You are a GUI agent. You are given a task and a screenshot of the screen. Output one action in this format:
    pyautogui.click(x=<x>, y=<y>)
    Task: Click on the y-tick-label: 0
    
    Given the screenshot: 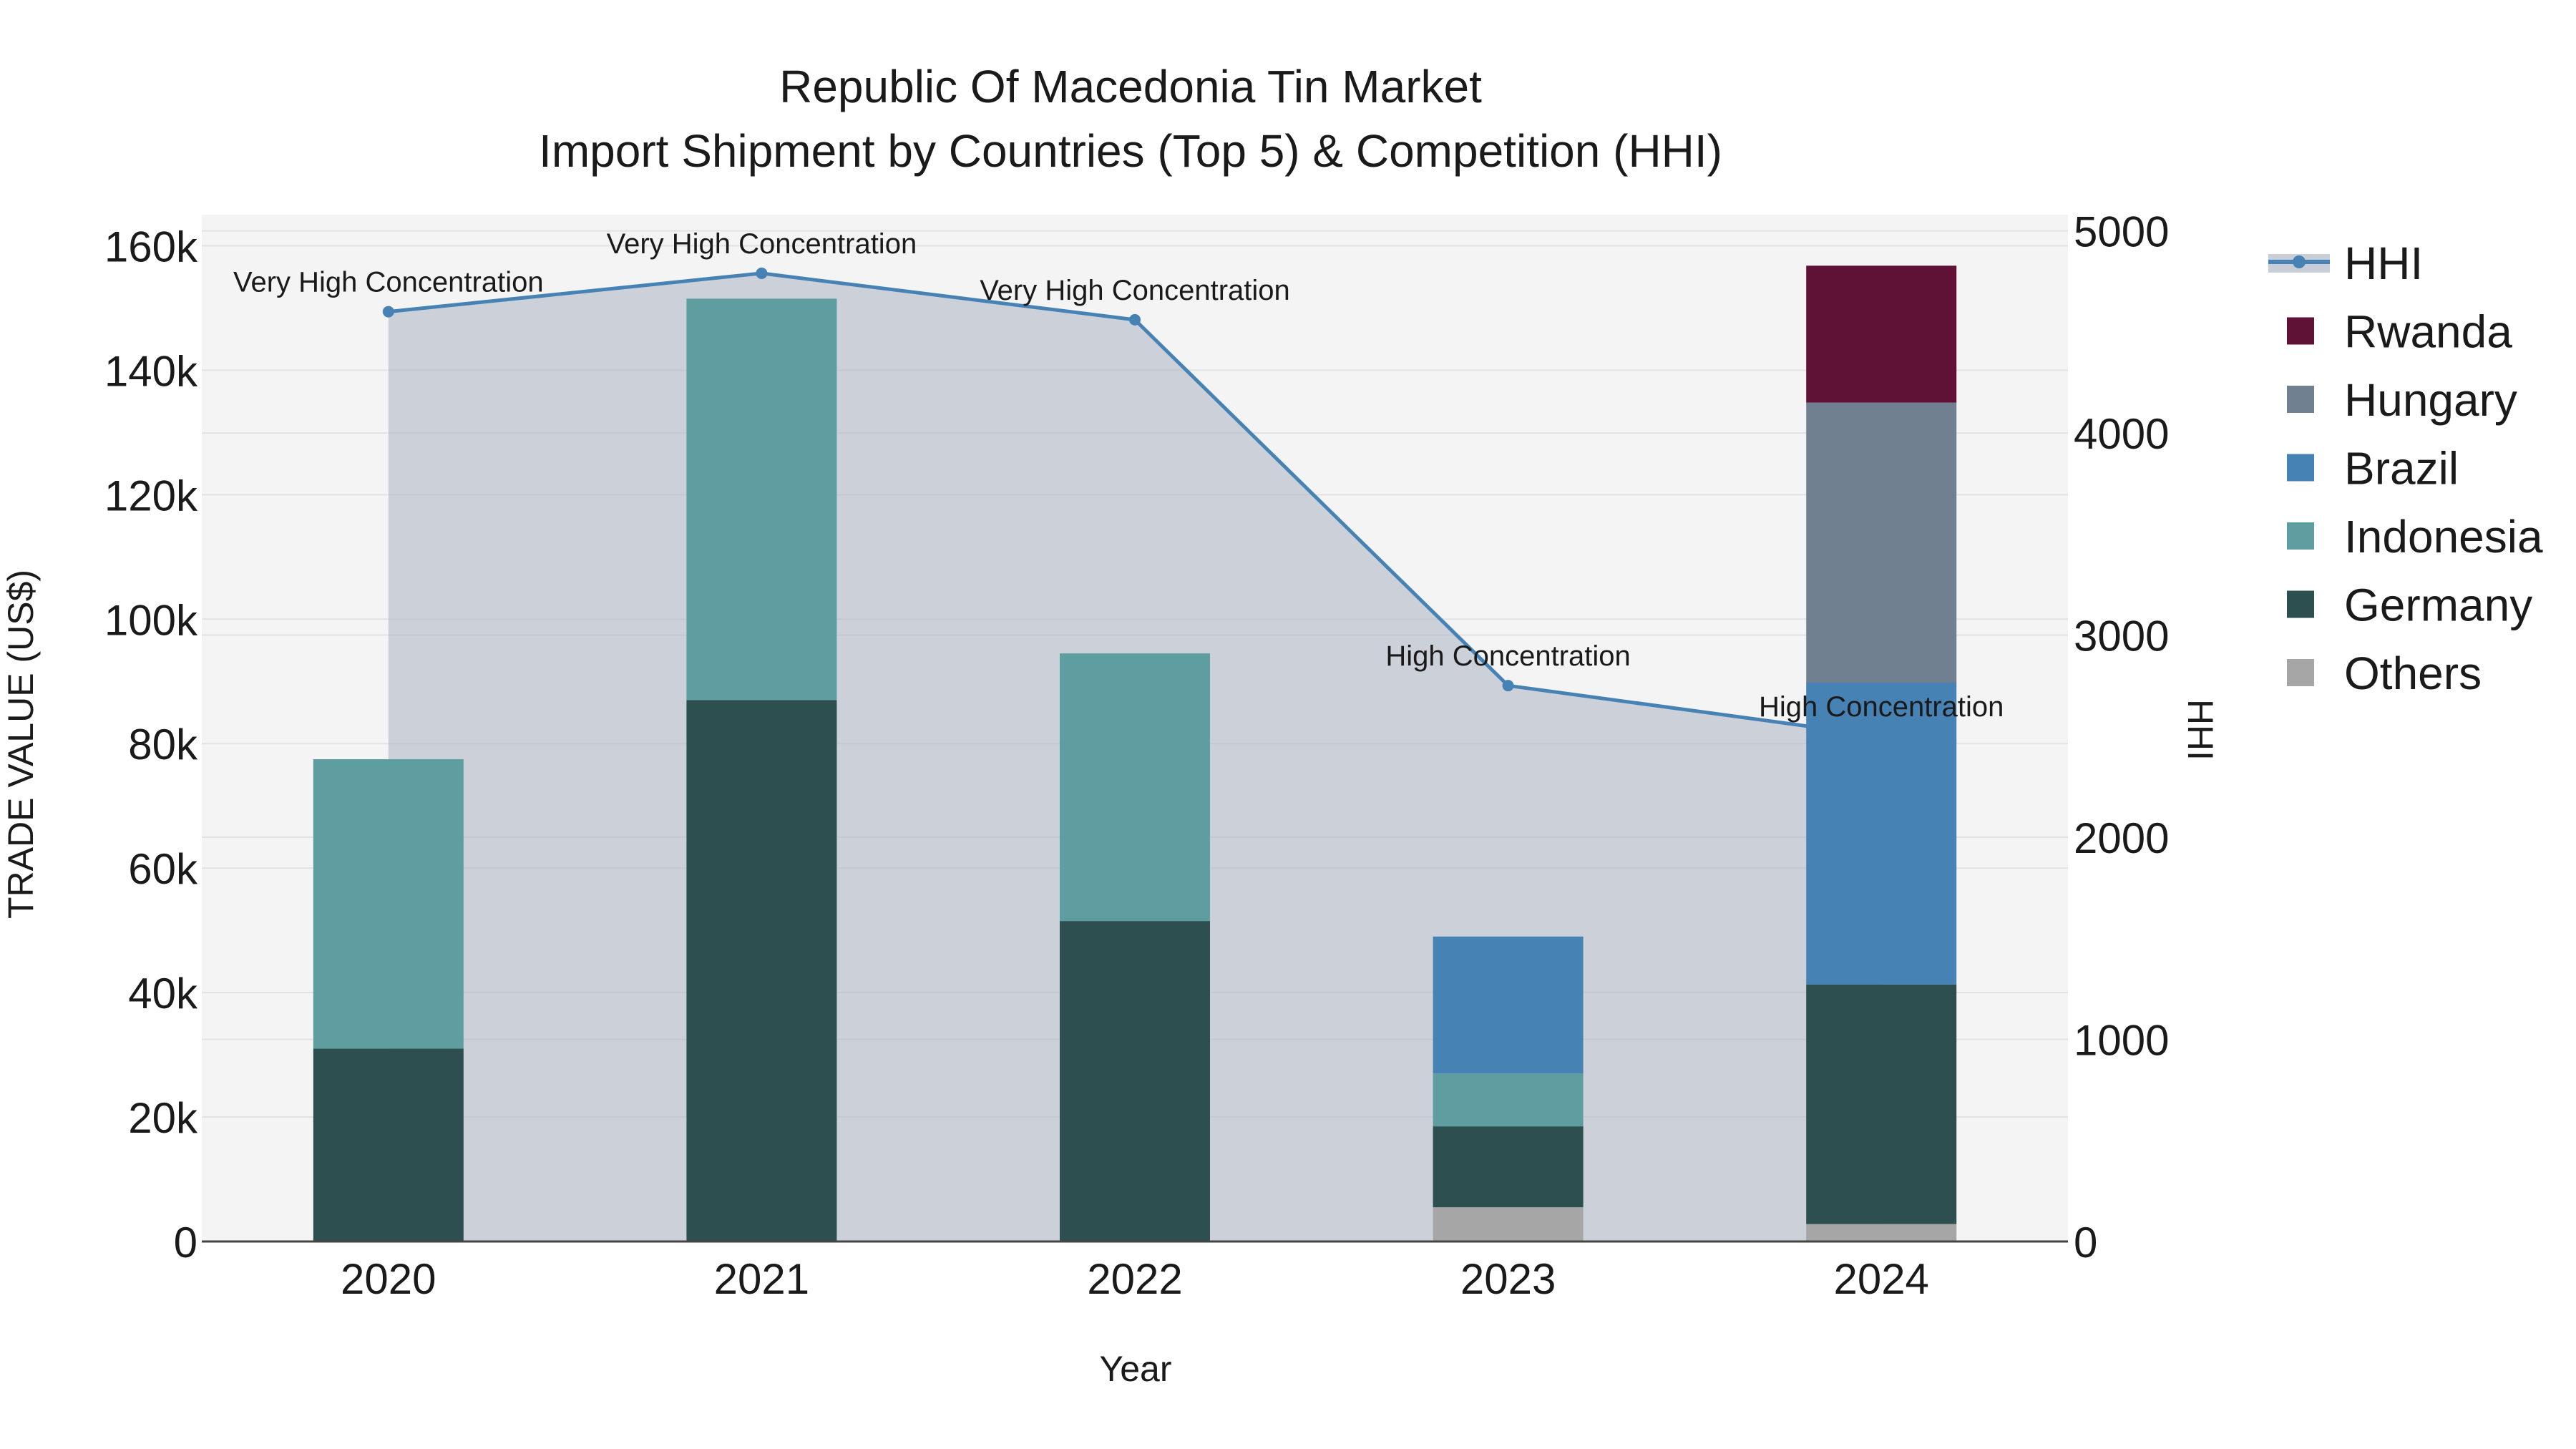 What is the action you would take?
    pyautogui.click(x=185, y=1243)
    